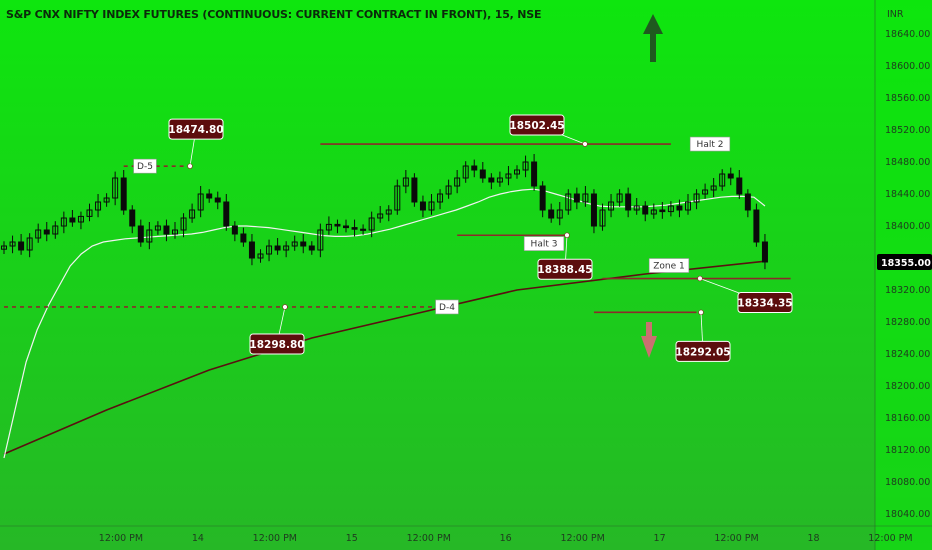 The height and width of the screenshot is (550, 932). I want to click on price-tag: 18298.80, so click(277, 344).